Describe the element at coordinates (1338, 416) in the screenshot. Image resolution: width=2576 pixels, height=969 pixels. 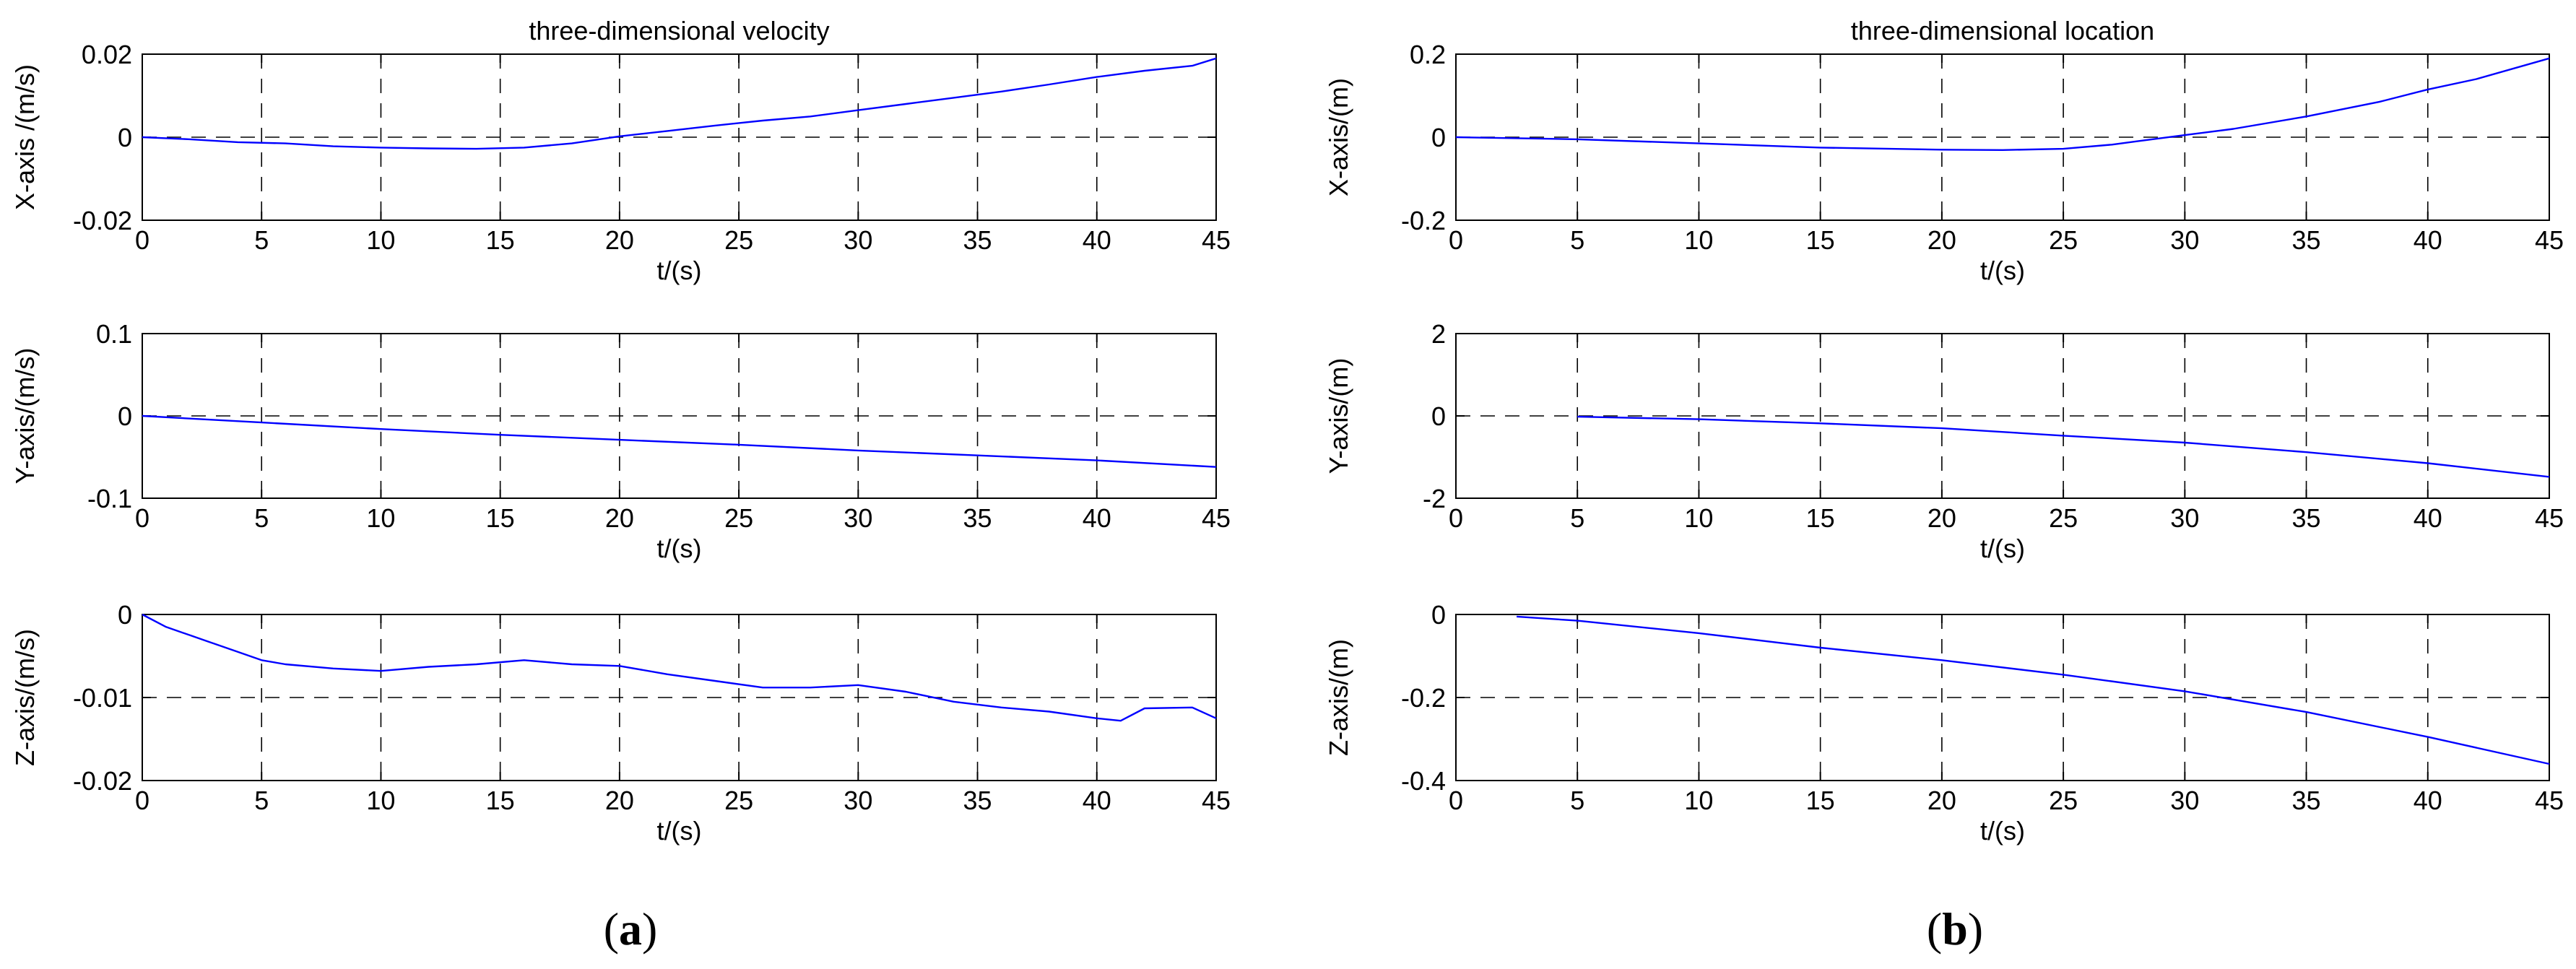
I see `y-axis-label: Y-axis/(m)` at that location.